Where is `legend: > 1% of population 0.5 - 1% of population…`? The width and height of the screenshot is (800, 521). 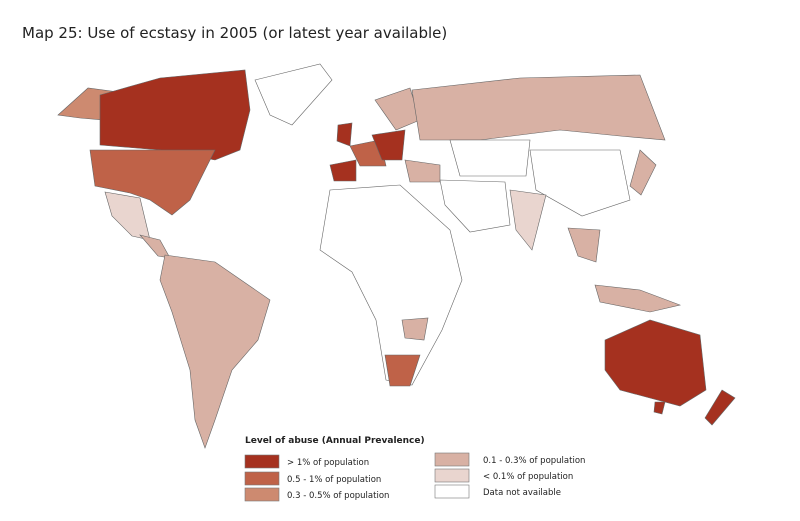 legend: > 1% of population 0.5 - 1% of population… is located at coordinates (414, 477).